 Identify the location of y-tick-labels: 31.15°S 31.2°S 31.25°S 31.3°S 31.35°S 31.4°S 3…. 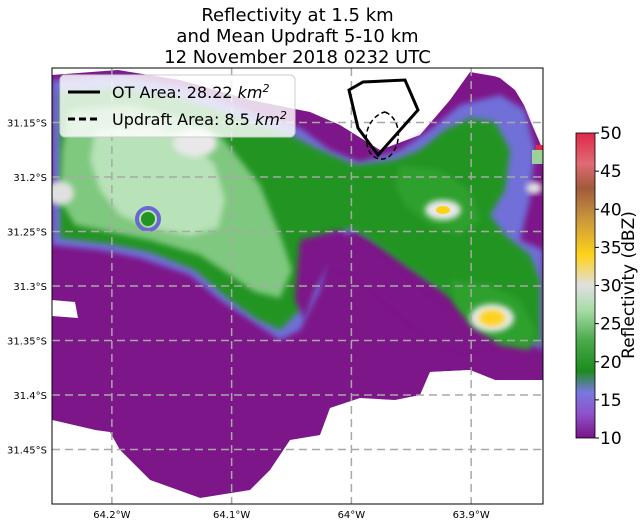
(27, 288).